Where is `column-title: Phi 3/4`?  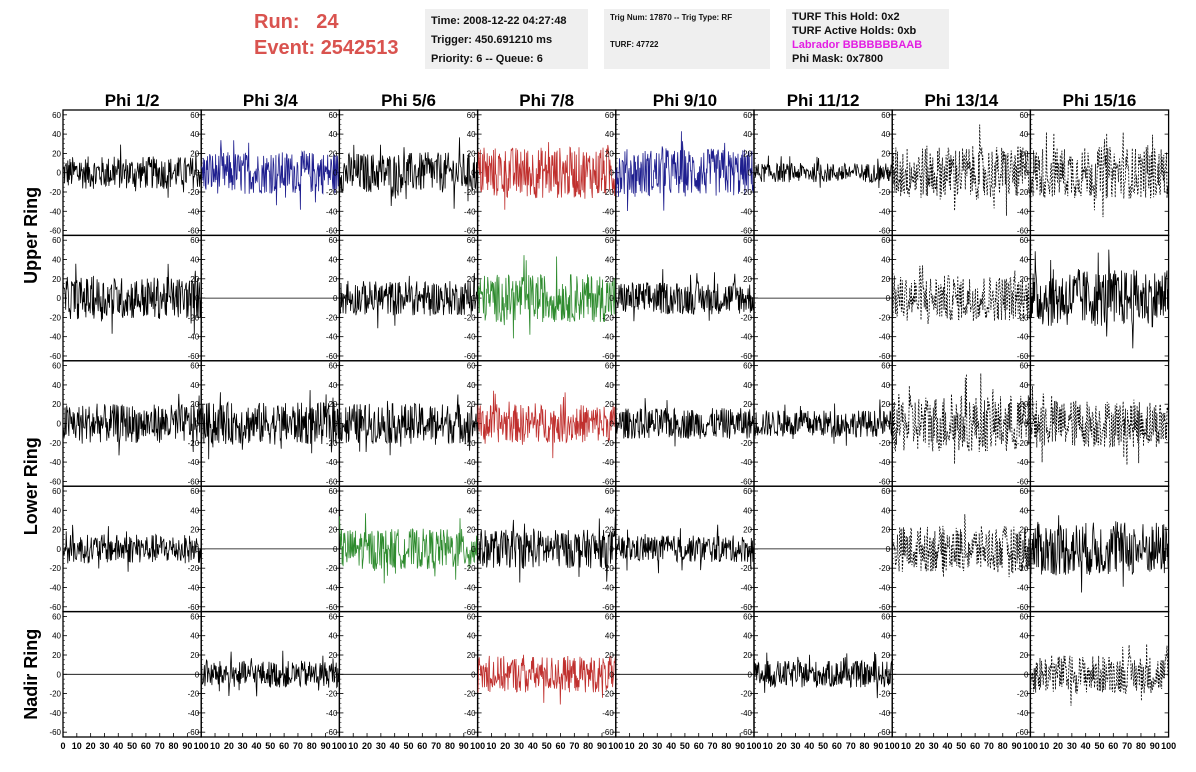
column-title: Phi 3/4 is located at coordinates (270, 100).